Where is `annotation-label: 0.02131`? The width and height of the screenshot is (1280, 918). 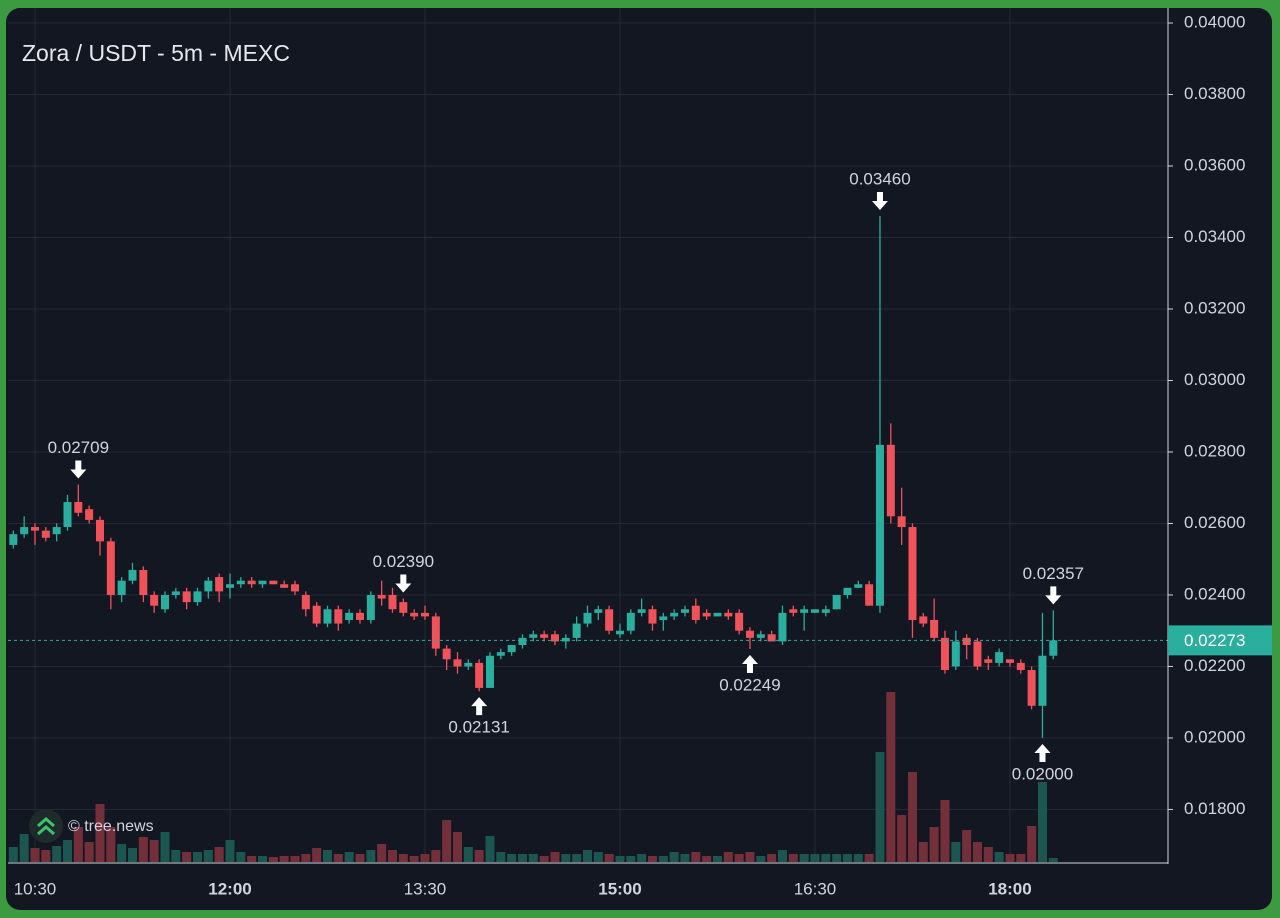 annotation-label: 0.02131 is located at coordinates (478, 727).